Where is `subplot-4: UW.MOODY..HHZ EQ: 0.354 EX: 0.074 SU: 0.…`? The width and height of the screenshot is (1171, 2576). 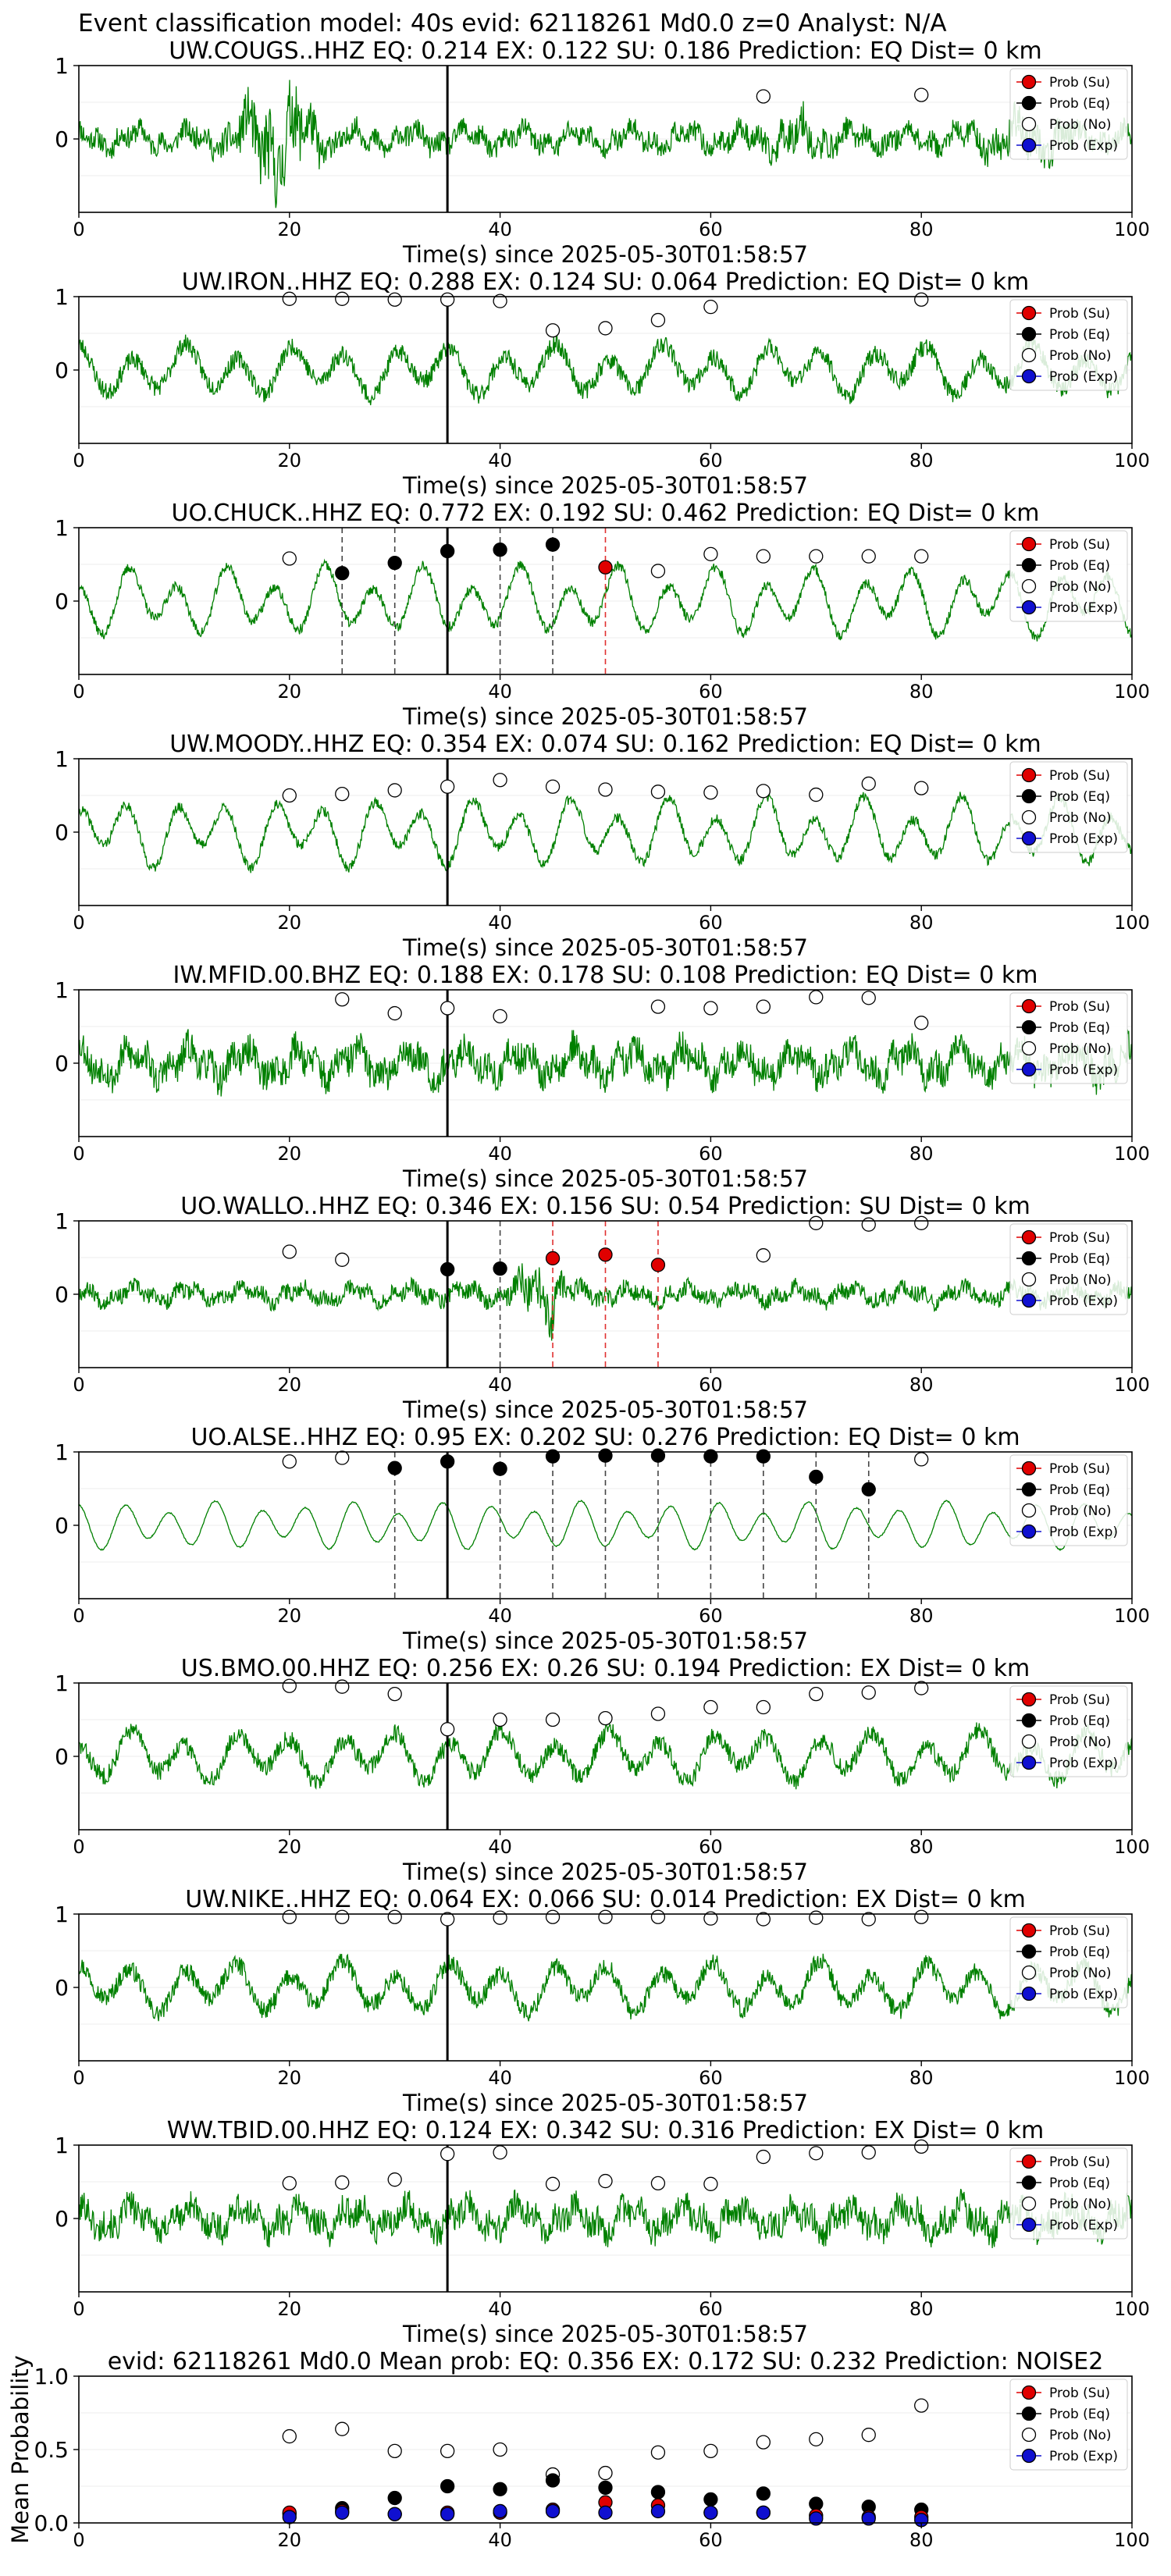
subplot-4: UW.MOODY..HHZ EQ: 0.354 EX: 0.074 SU: 0.… is located at coordinates (602, 846).